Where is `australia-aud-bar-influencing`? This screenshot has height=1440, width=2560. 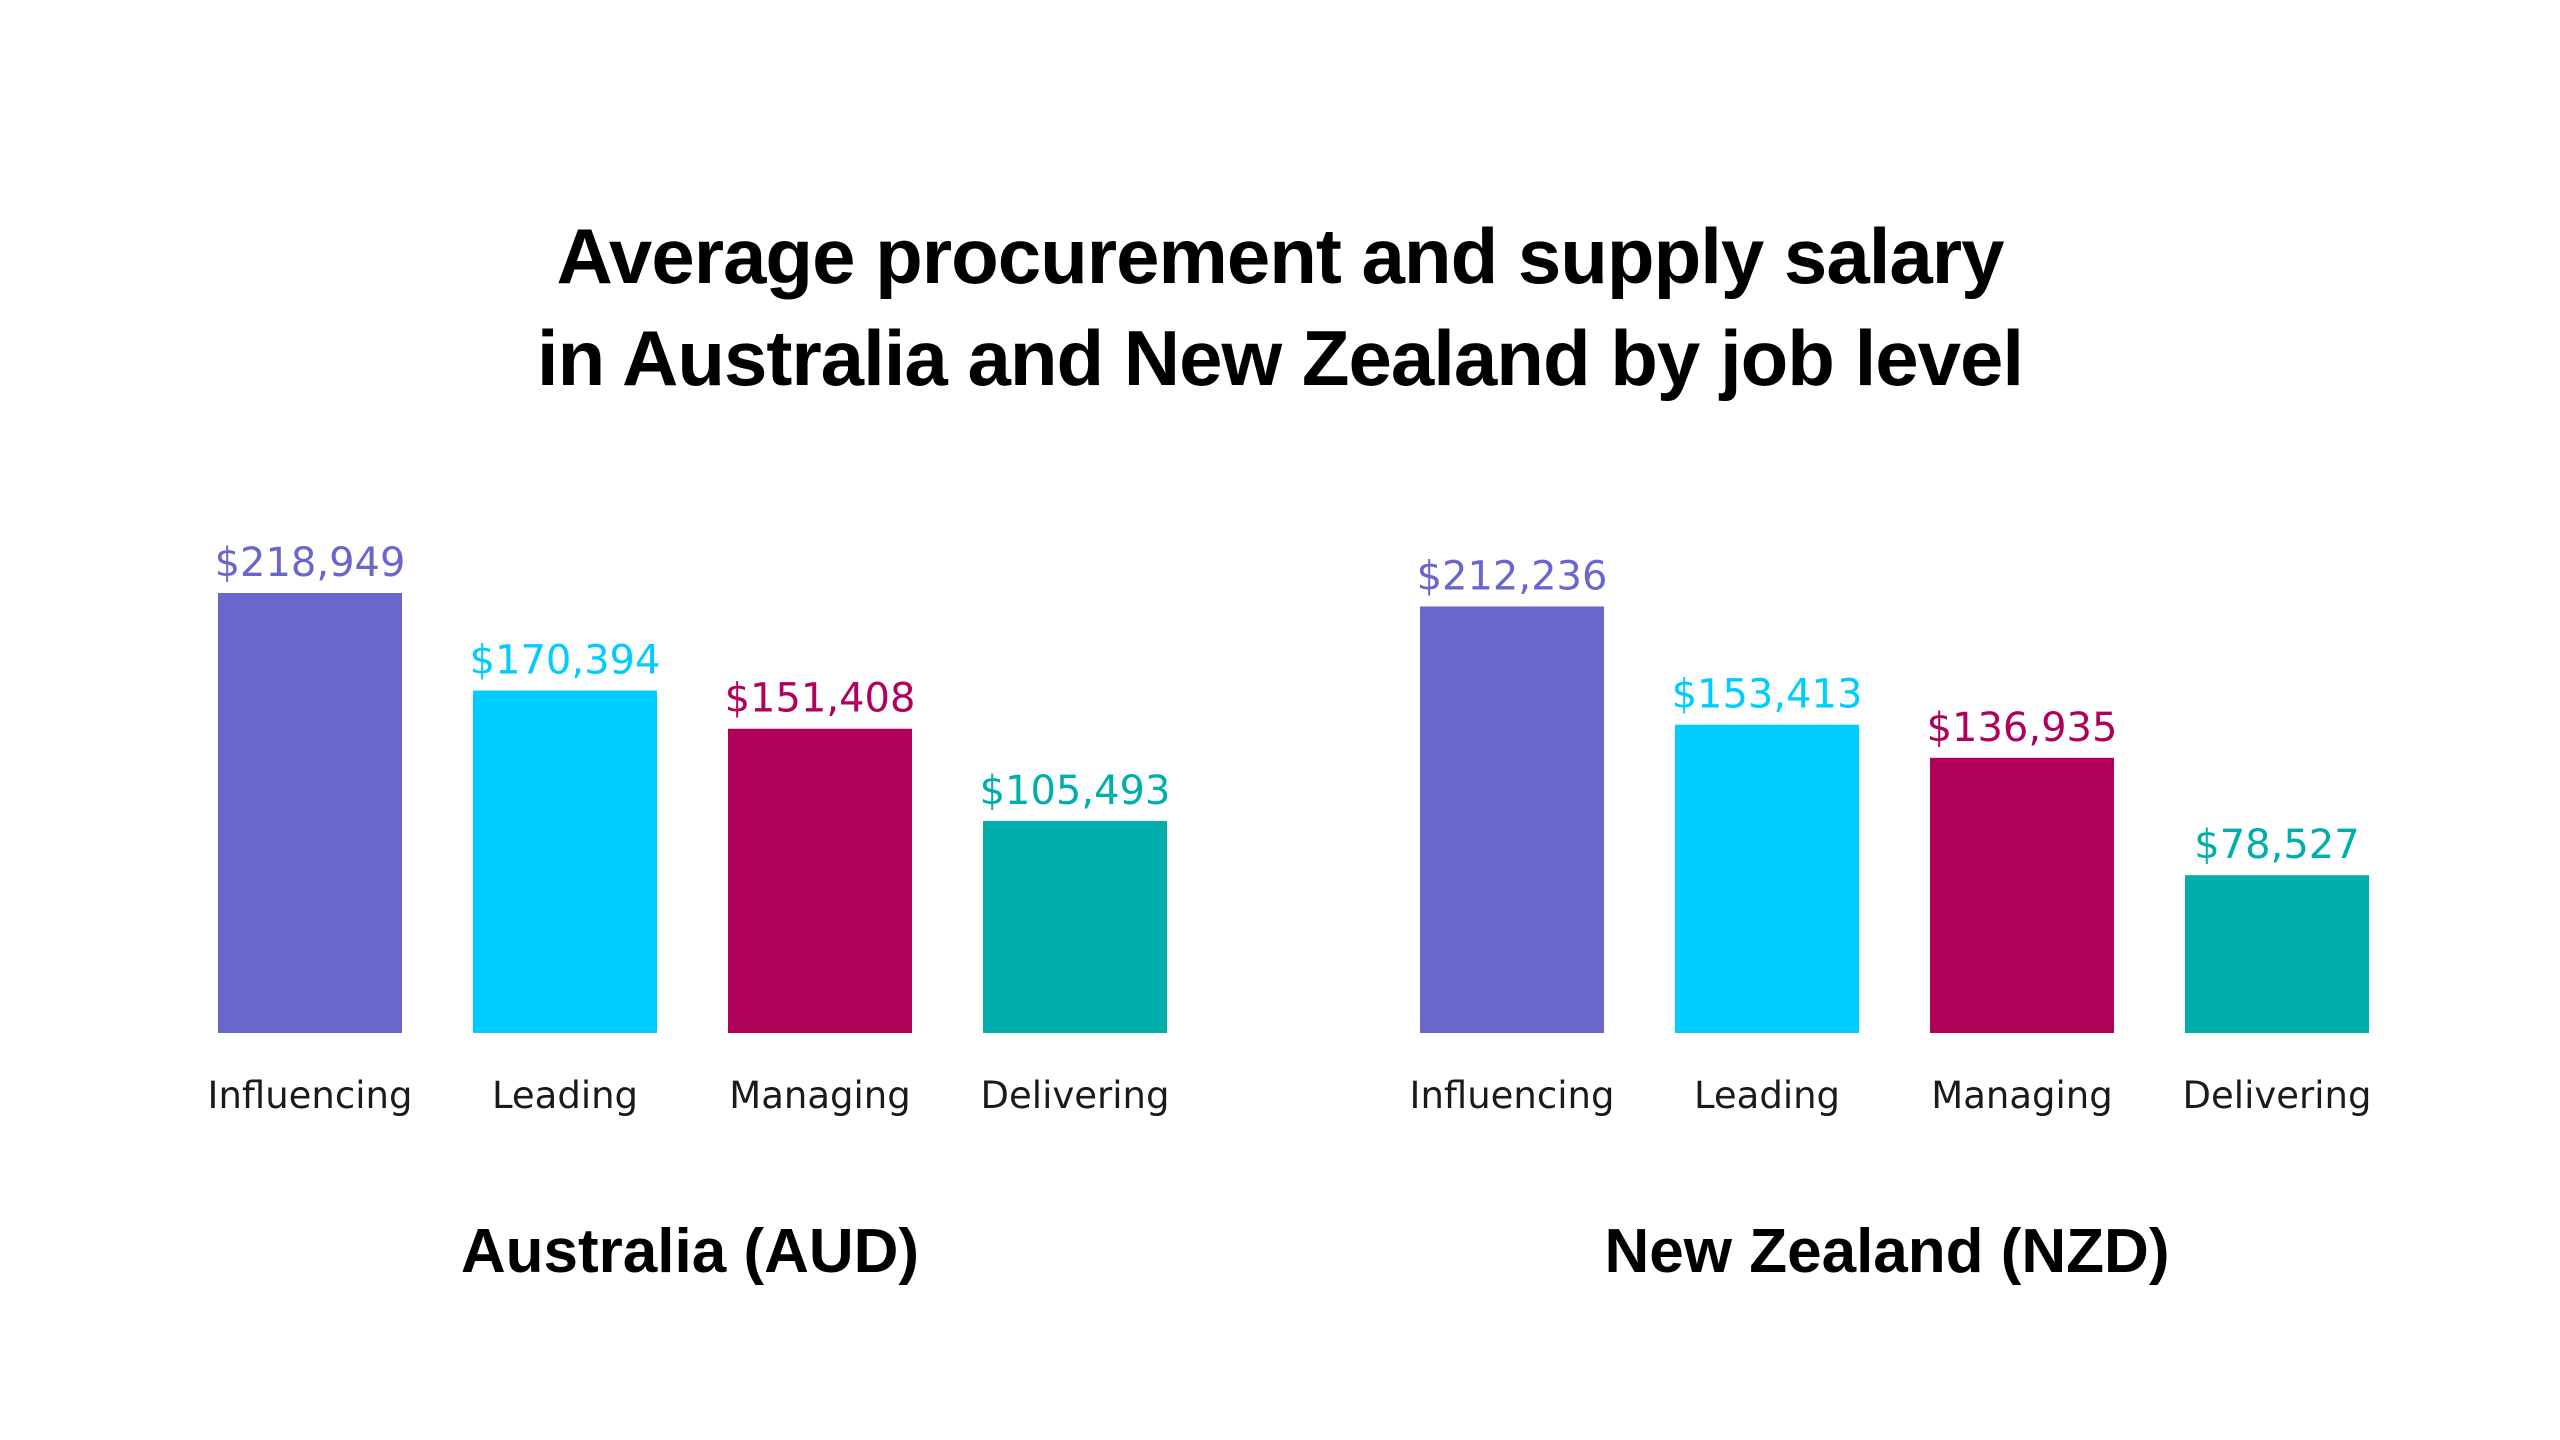
australia-aud-bar-influencing is located at coordinates (310, 813).